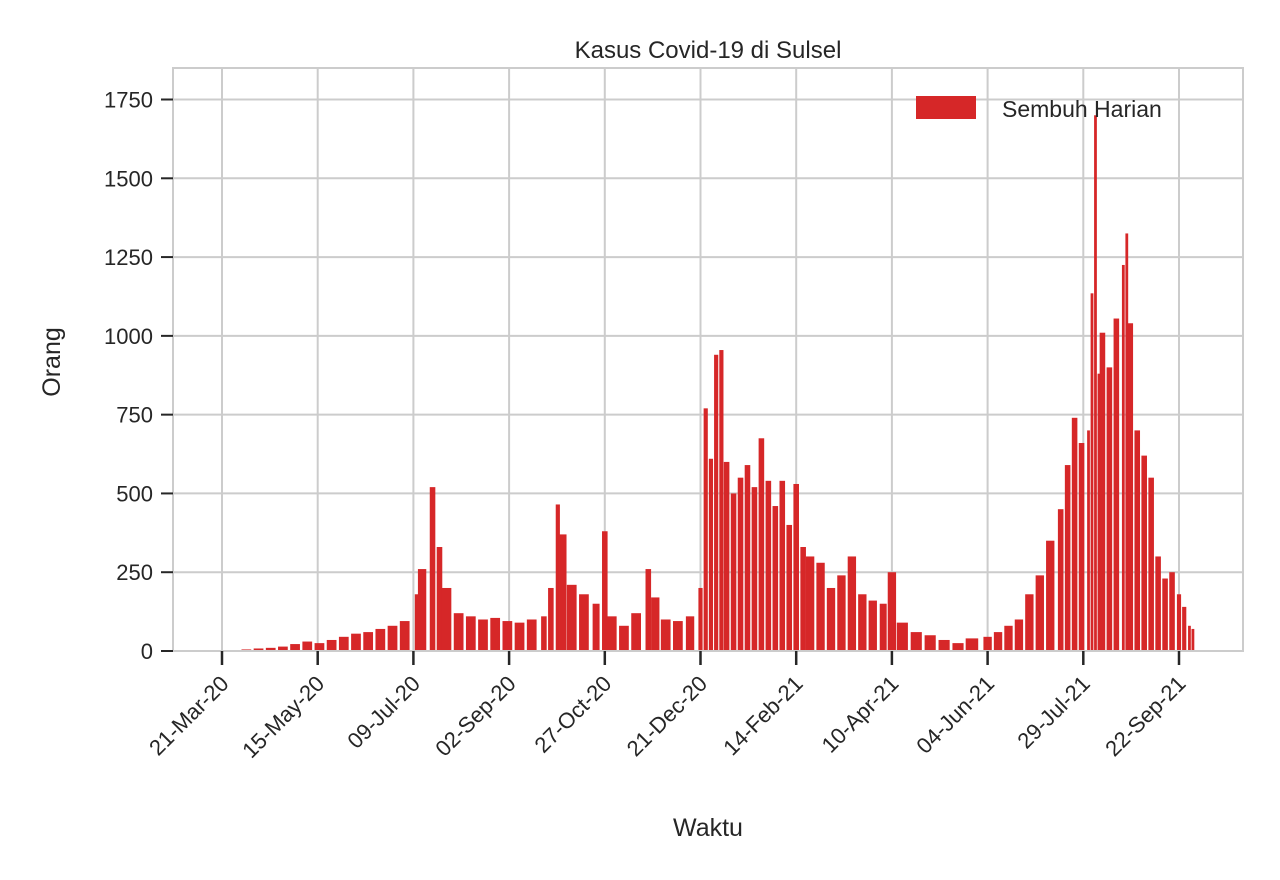 This screenshot has height=880, width=1280. Describe the element at coordinates (134, 415) in the screenshot. I see `y-tick-label: 750` at that location.